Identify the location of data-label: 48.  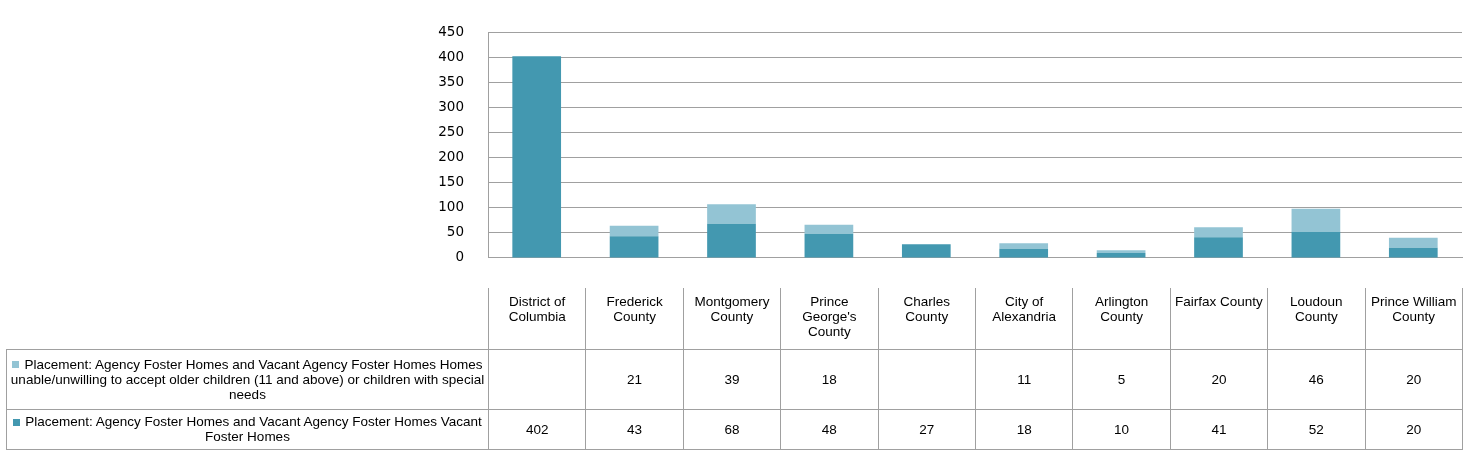
(829, 429).